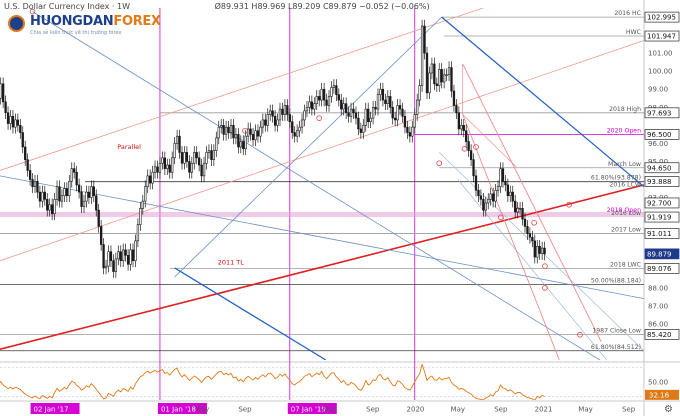  Describe the element at coordinates (308, 410) in the screenshot. I see `x-tick-4: 07 Jan '19` at that location.